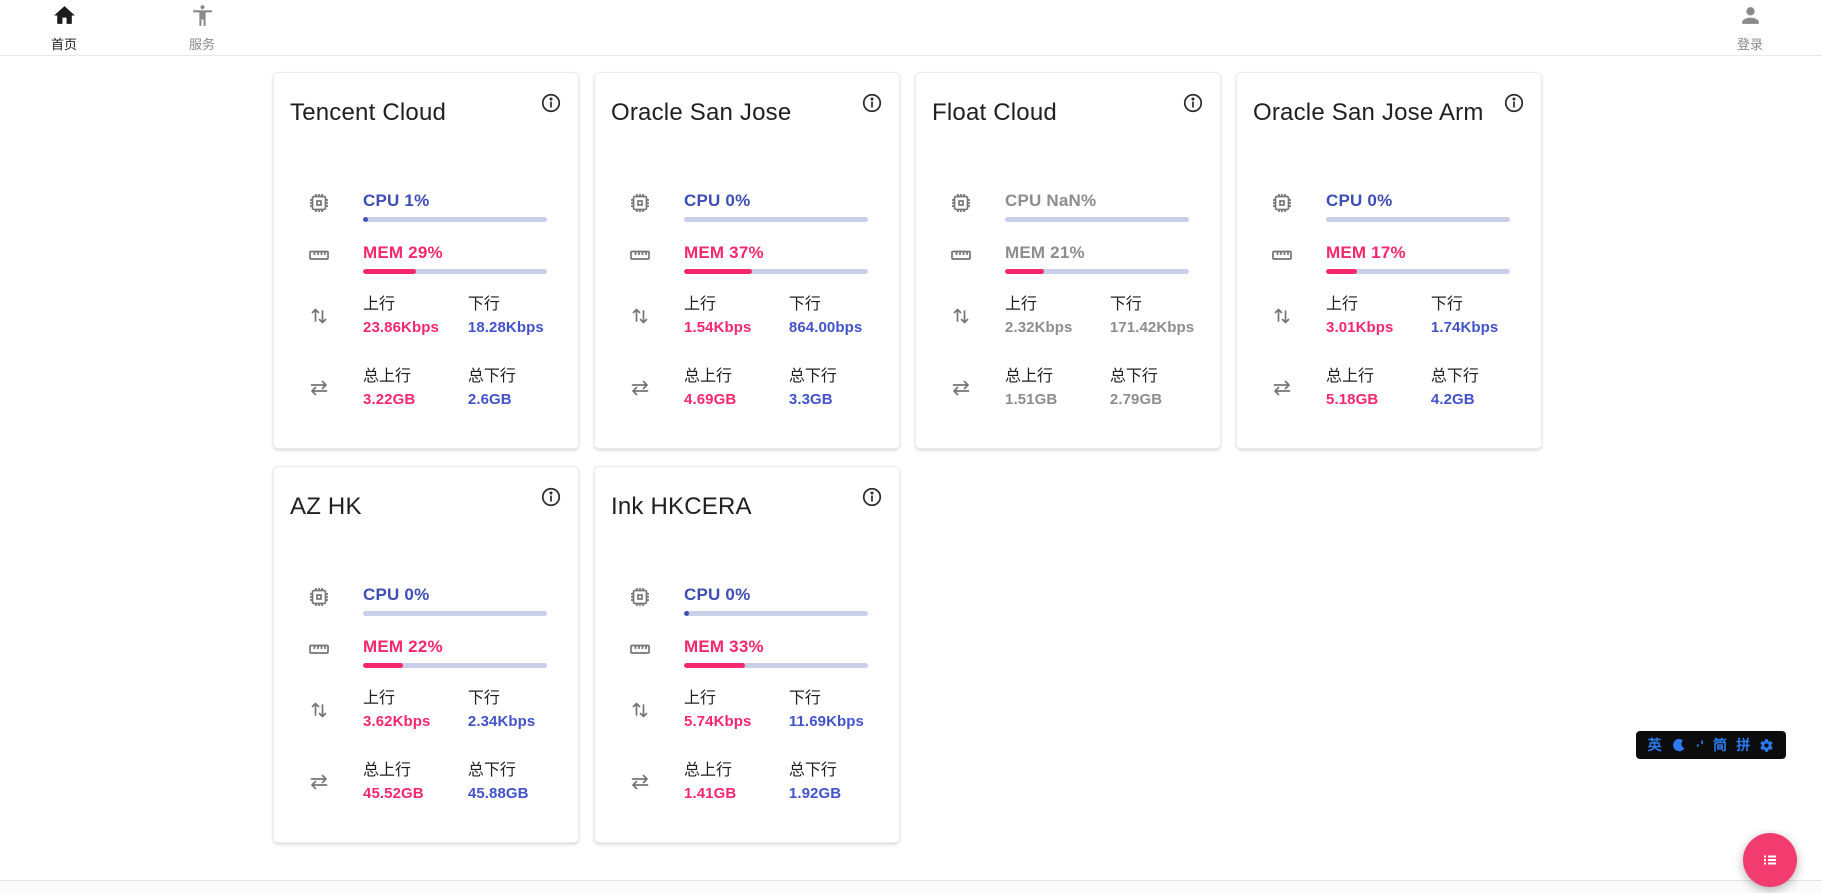  I want to click on ime-pinyin-toggle: 拼, so click(1743, 745).